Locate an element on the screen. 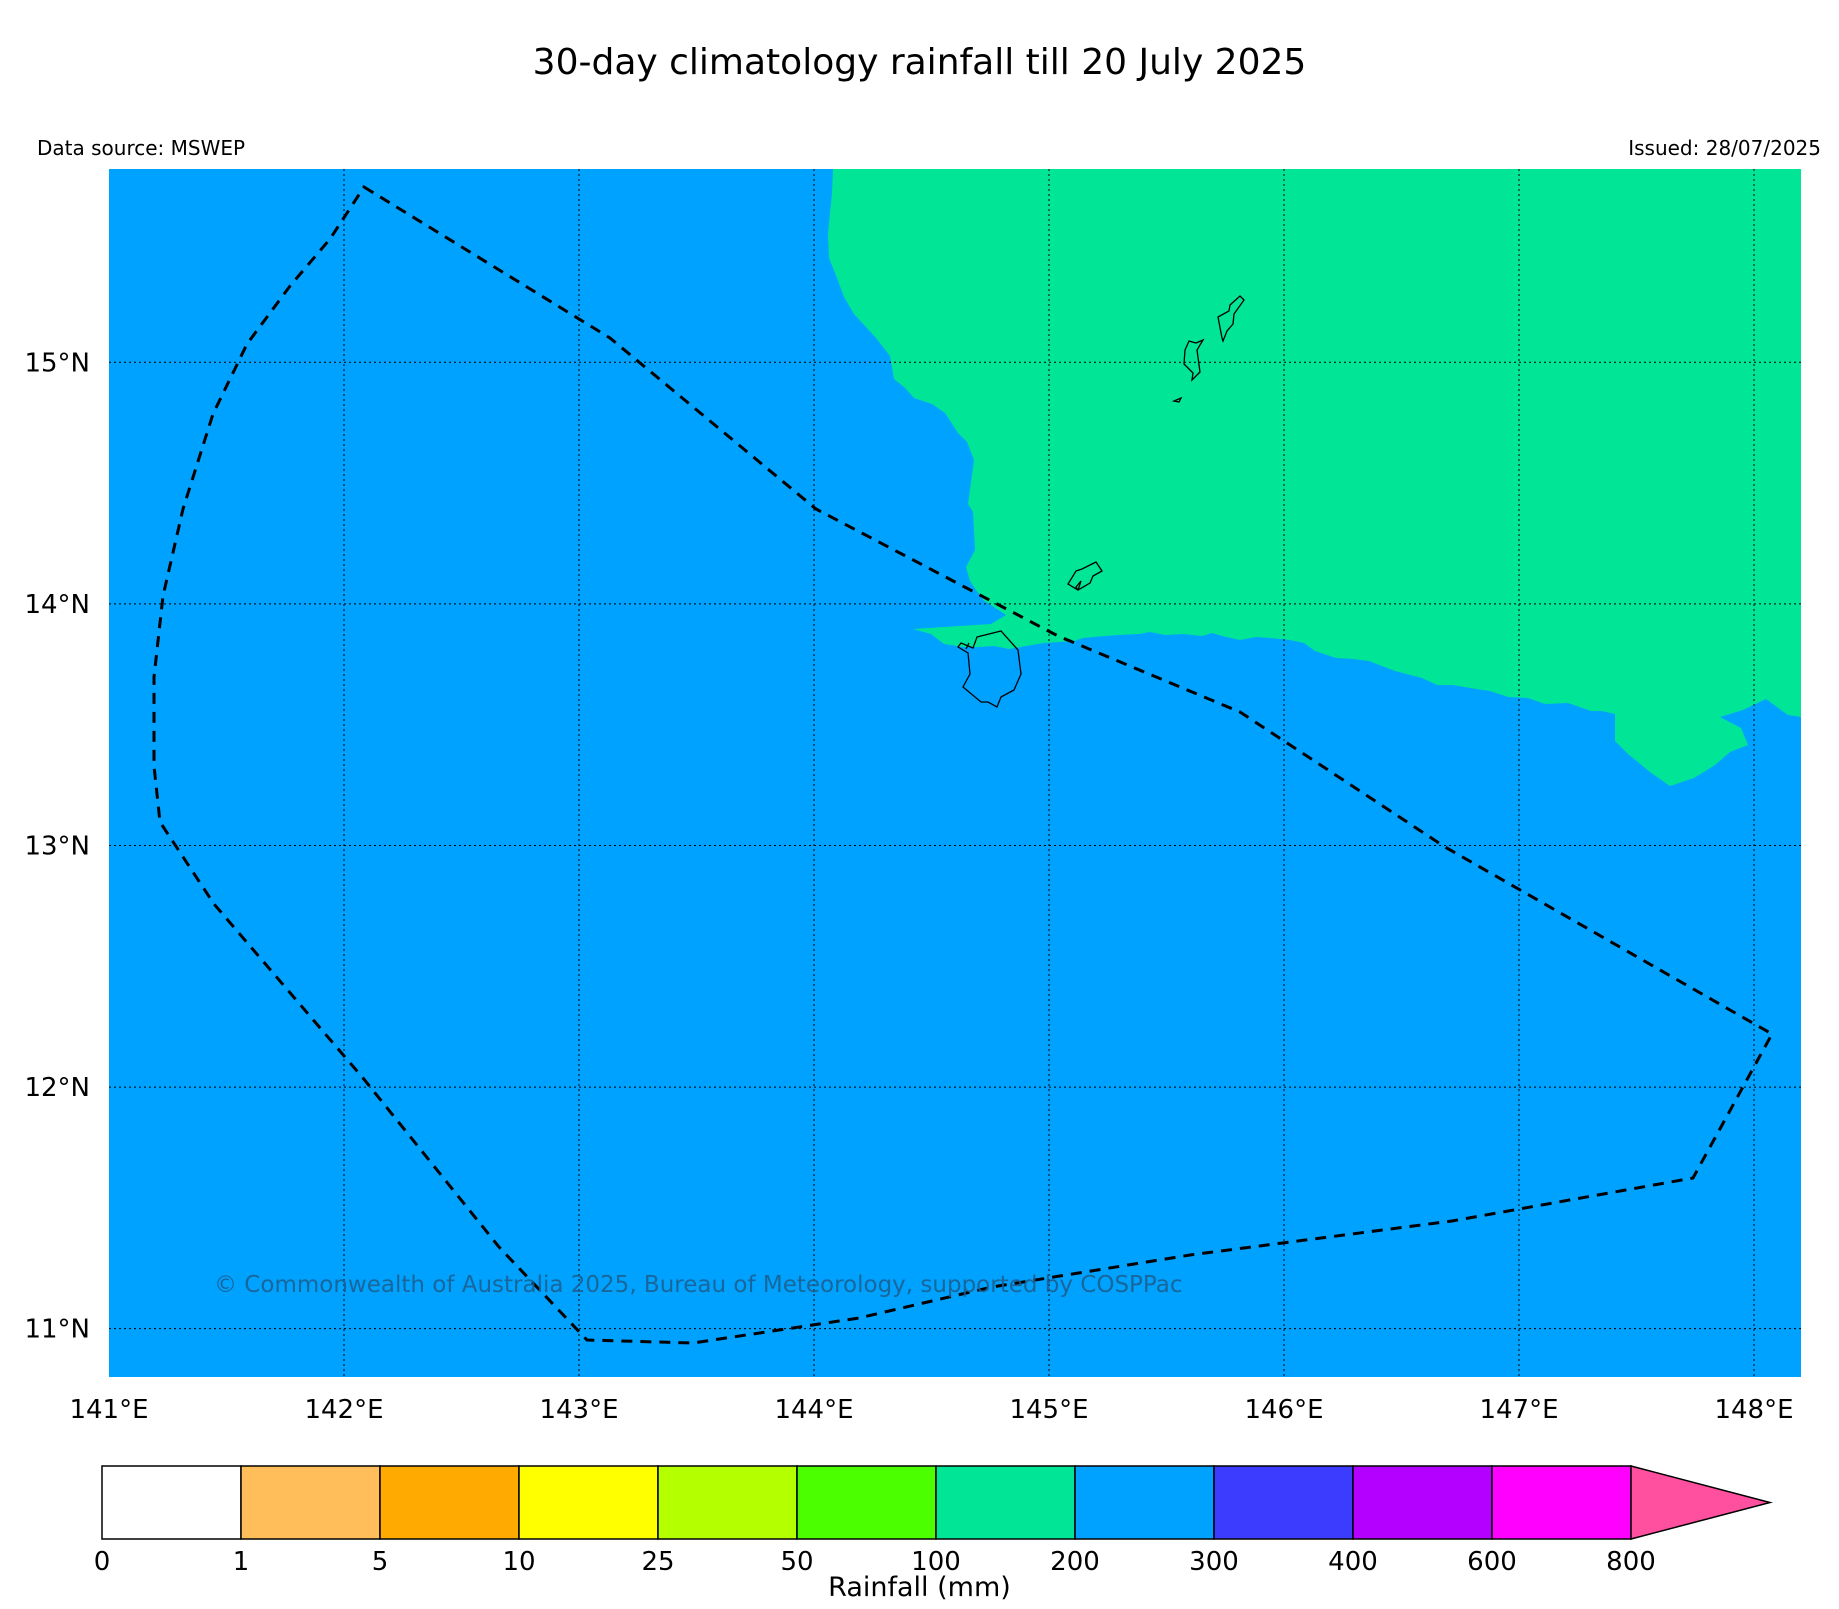 The width and height of the screenshot is (1839, 1609). lat-tick-label: 11°N is located at coordinates (57, 1330).